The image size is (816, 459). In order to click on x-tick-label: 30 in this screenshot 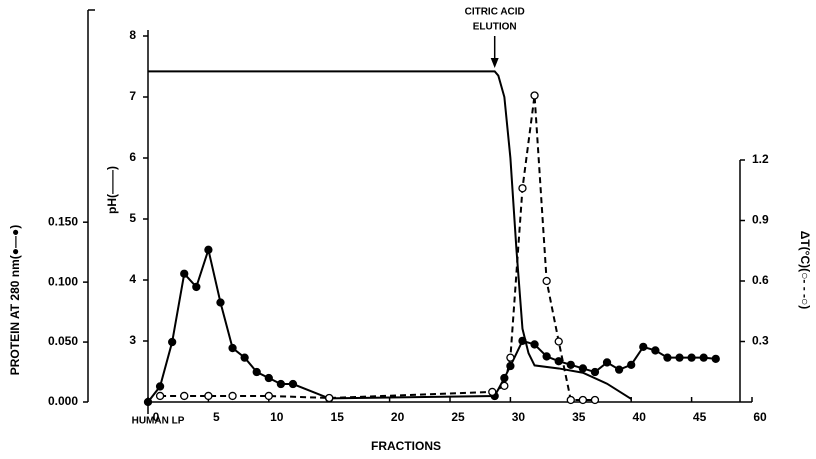, I will do `click(519, 417)`.